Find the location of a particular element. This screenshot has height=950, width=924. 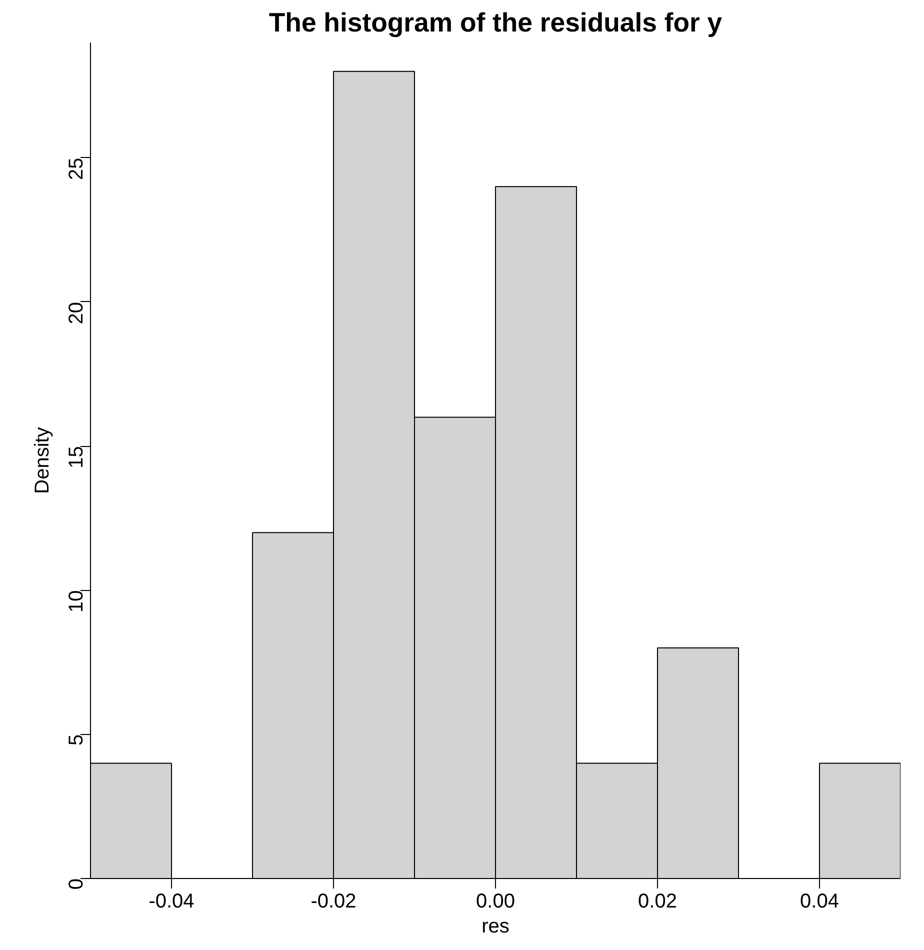

y-tick-label: 25 is located at coordinates (77, 169).